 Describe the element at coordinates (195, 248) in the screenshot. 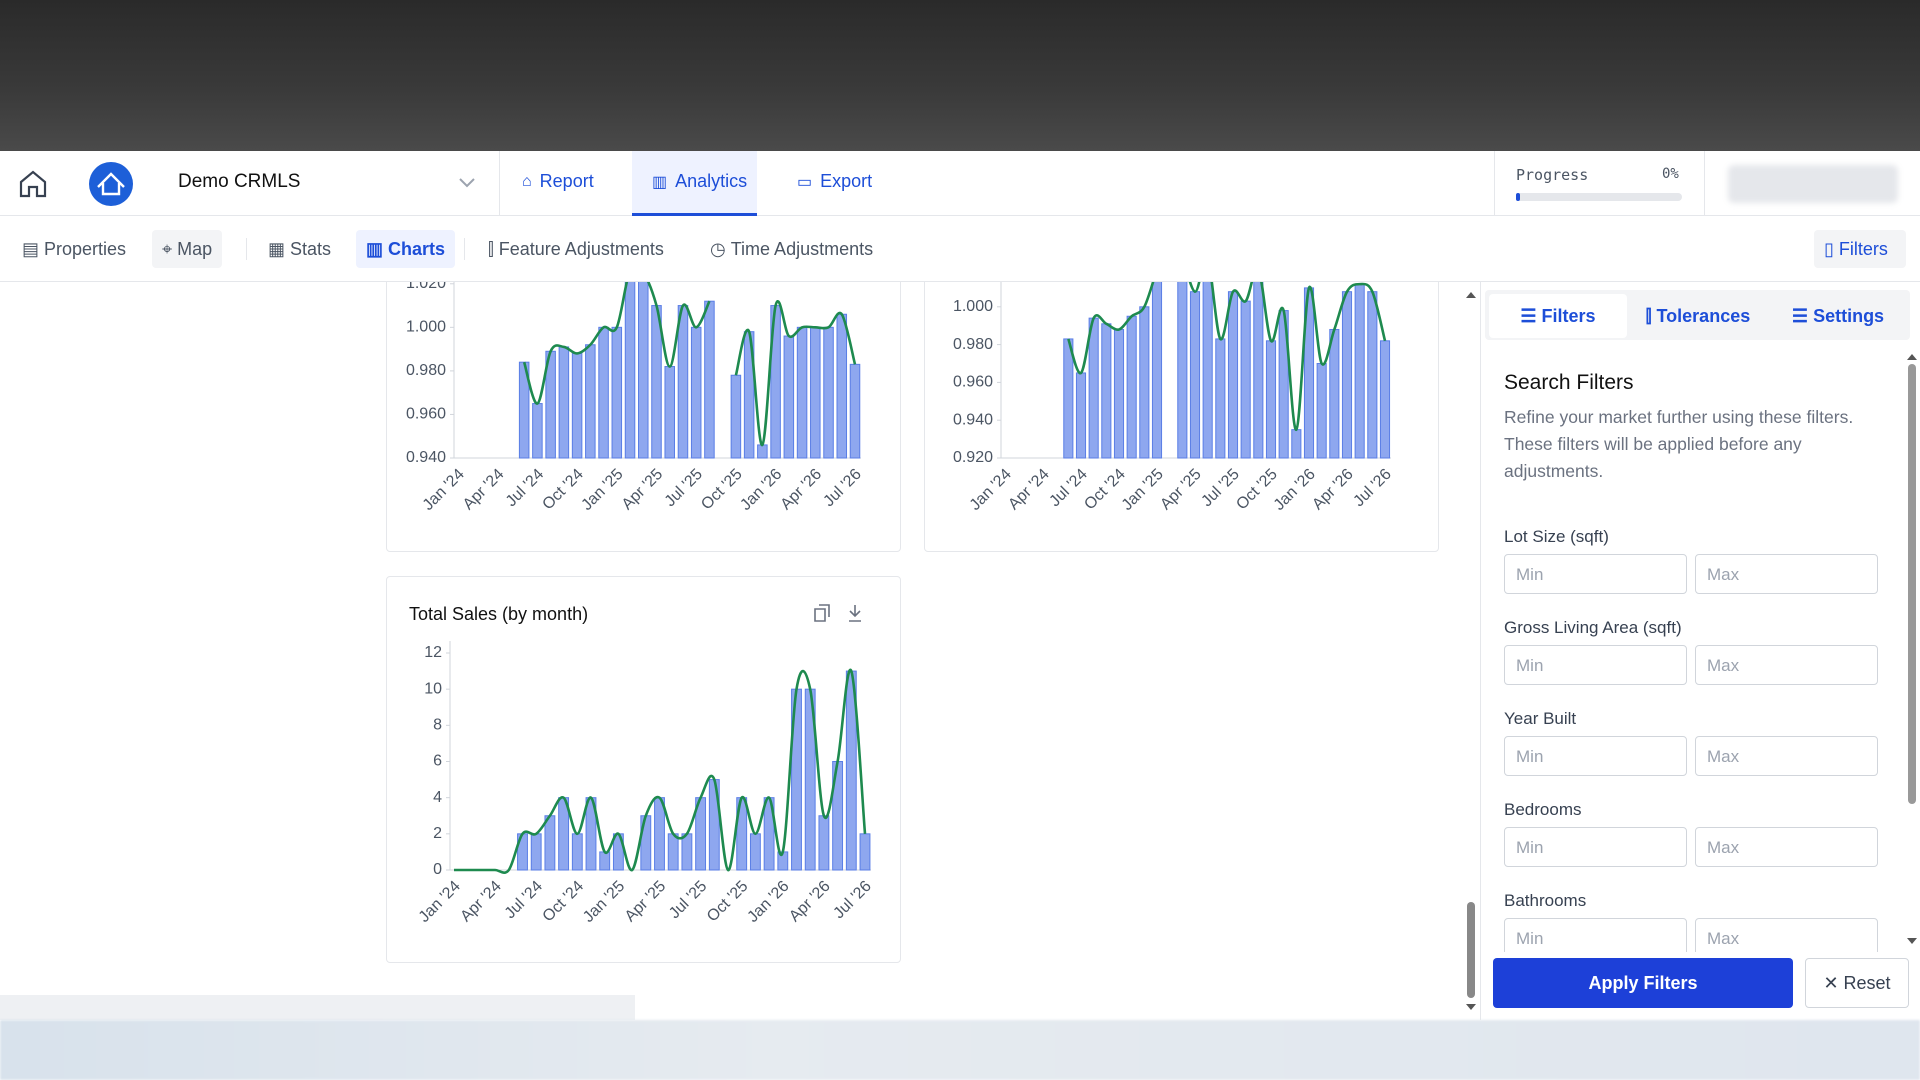

I see `tab-label: Map` at that location.